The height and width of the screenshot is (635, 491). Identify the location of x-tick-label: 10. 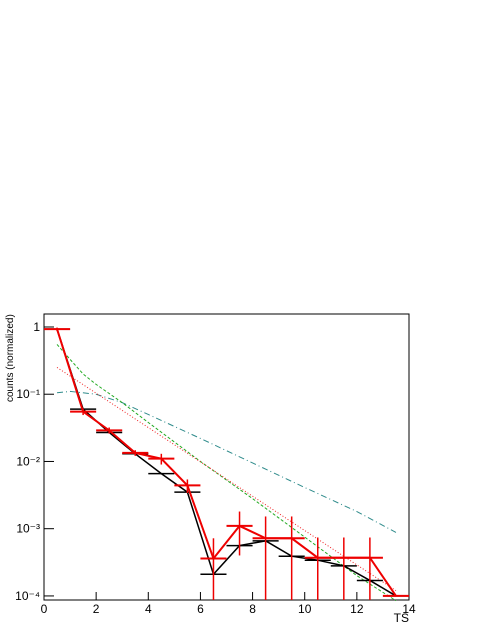
(305, 609).